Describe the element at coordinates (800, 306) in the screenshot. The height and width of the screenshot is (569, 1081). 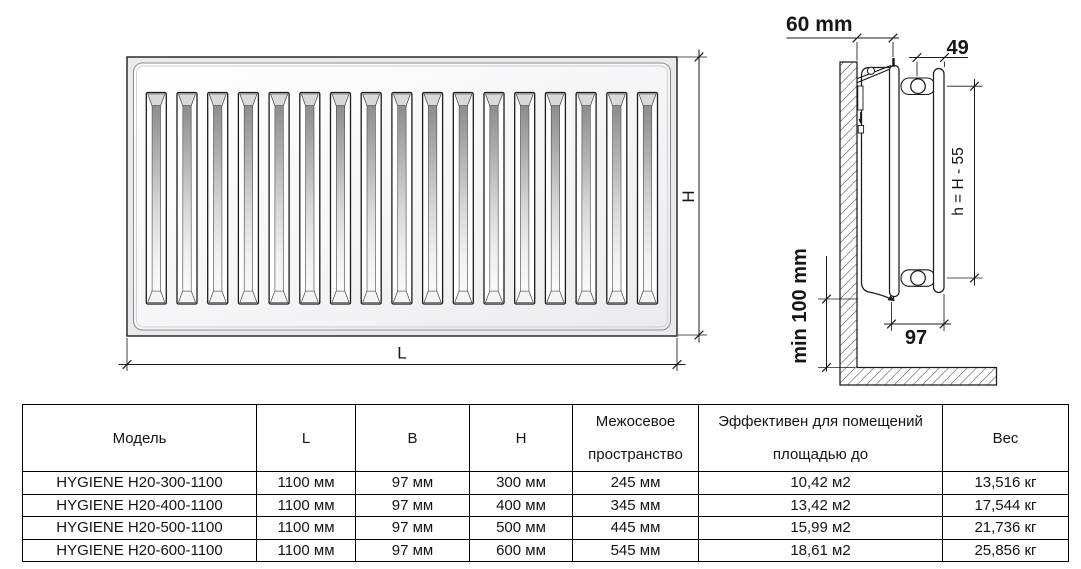
I see `dim-label-floor-clearance: min 100 mm` at that location.